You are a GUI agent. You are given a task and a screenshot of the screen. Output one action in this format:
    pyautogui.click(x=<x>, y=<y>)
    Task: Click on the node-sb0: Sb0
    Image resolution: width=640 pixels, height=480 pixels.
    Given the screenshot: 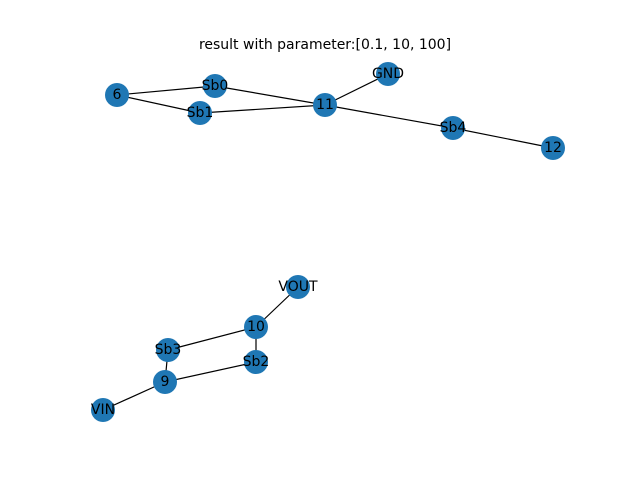 What is the action you would take?
    pyautogui.click(x=215, y=86)
    